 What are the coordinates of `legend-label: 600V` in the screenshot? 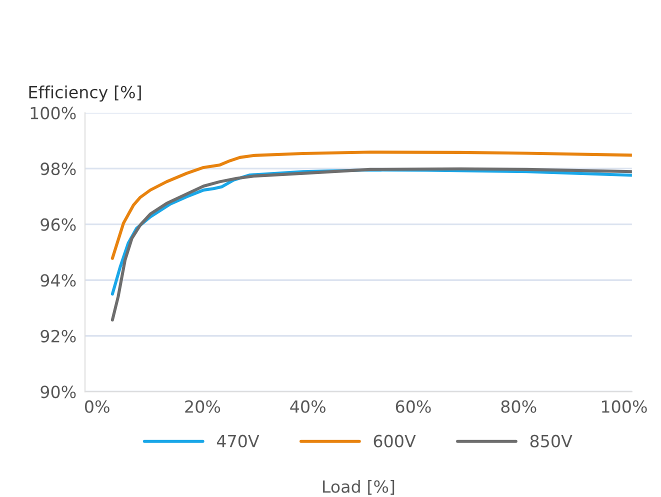 It's located at (395, 441).